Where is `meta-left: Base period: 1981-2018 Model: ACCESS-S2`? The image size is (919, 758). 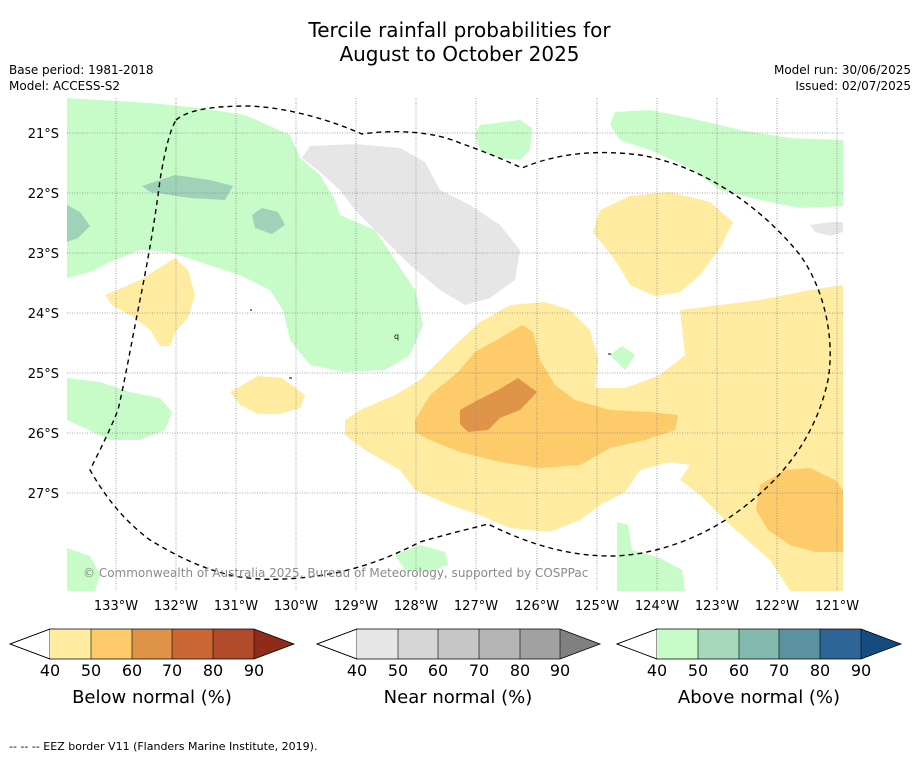 meta-left: Base period: 1981-2018 Model: ACCESS-S2 is located at coordinates (81, 78).